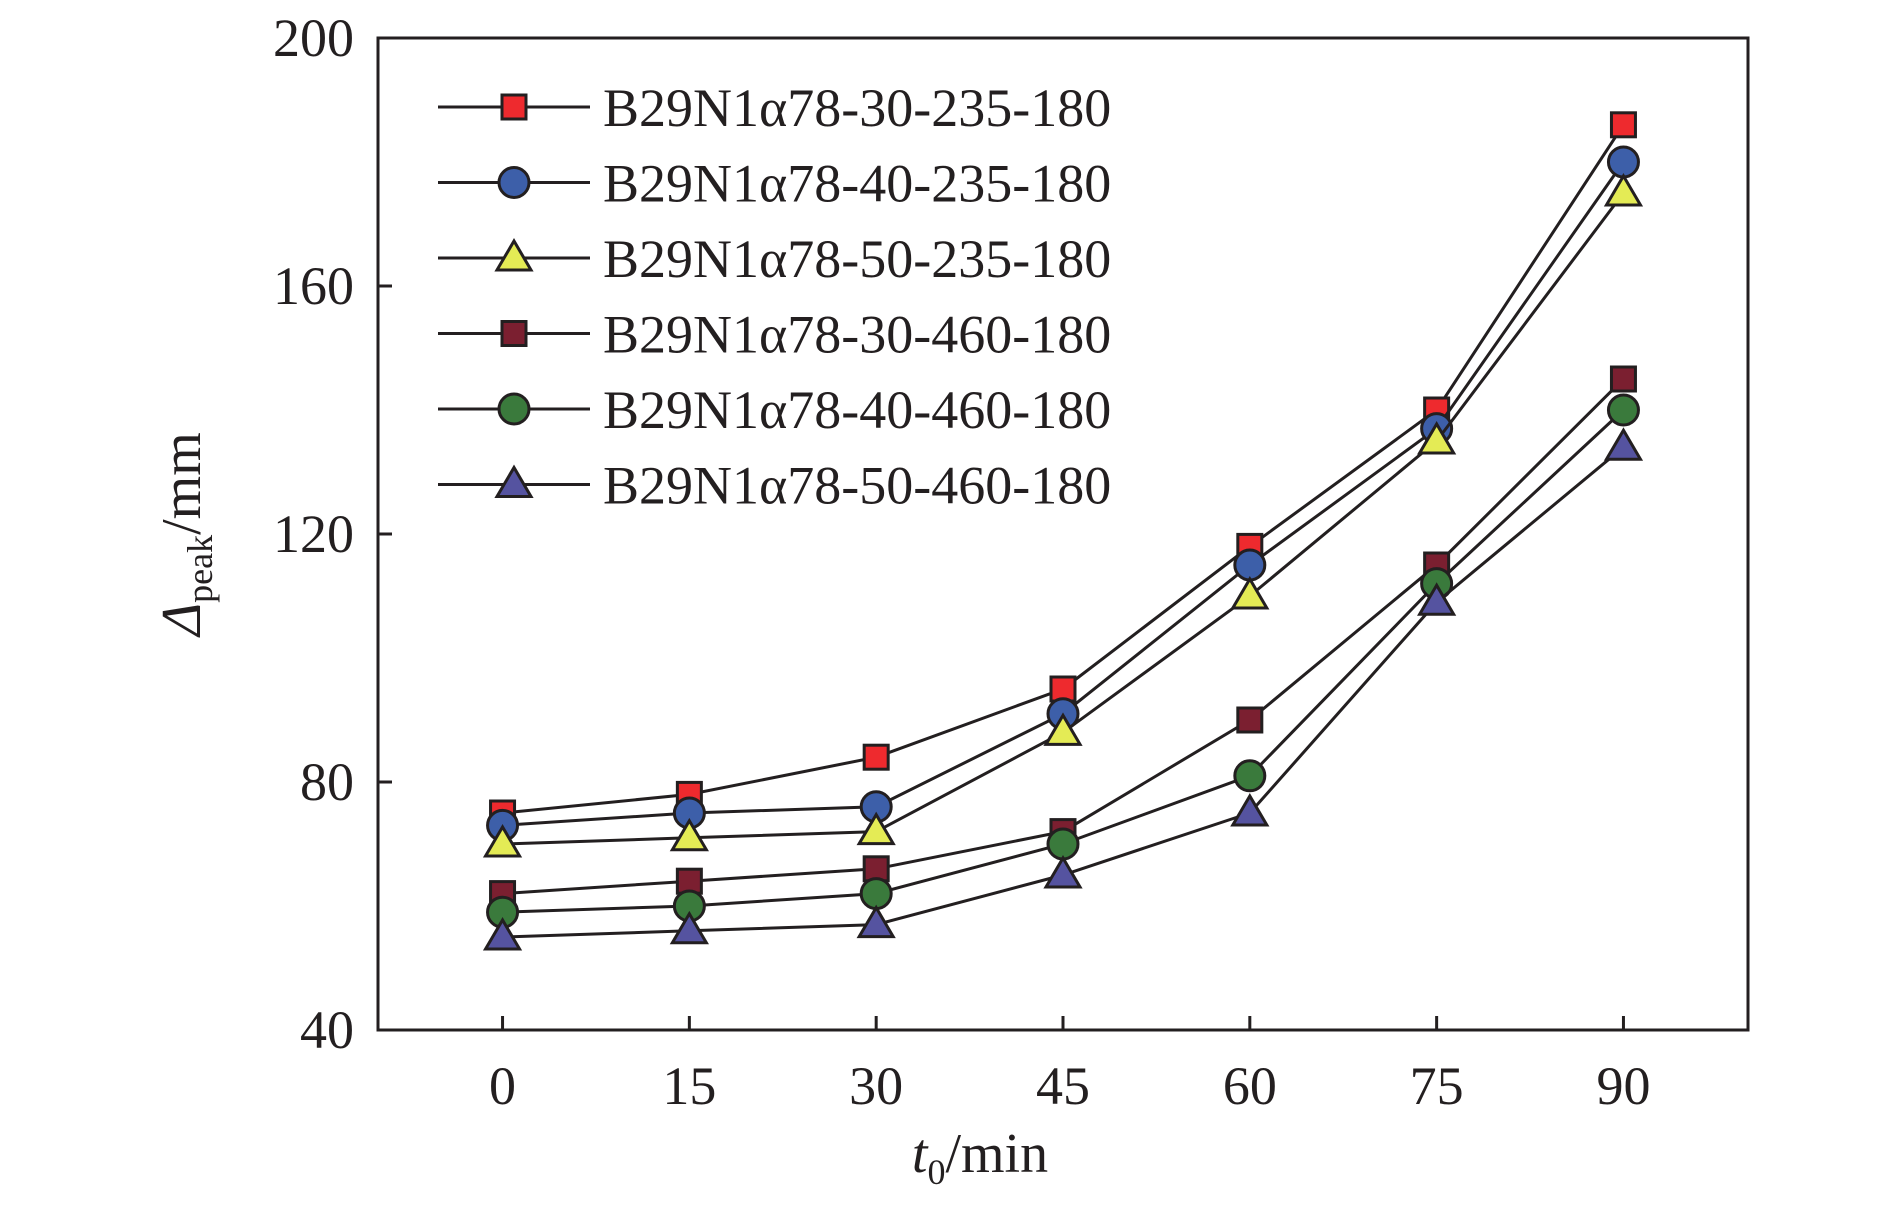 This screenshot has width=1890, height=1209. I want to click on x-tick-label: 15, so click(689, 1086).